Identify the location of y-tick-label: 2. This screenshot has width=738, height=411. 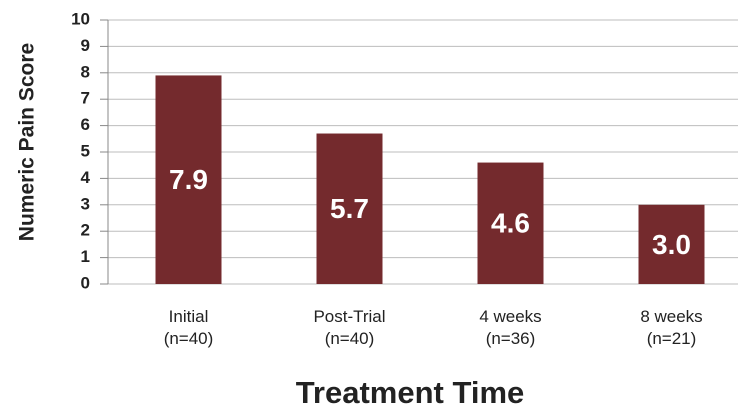
(85, 230).